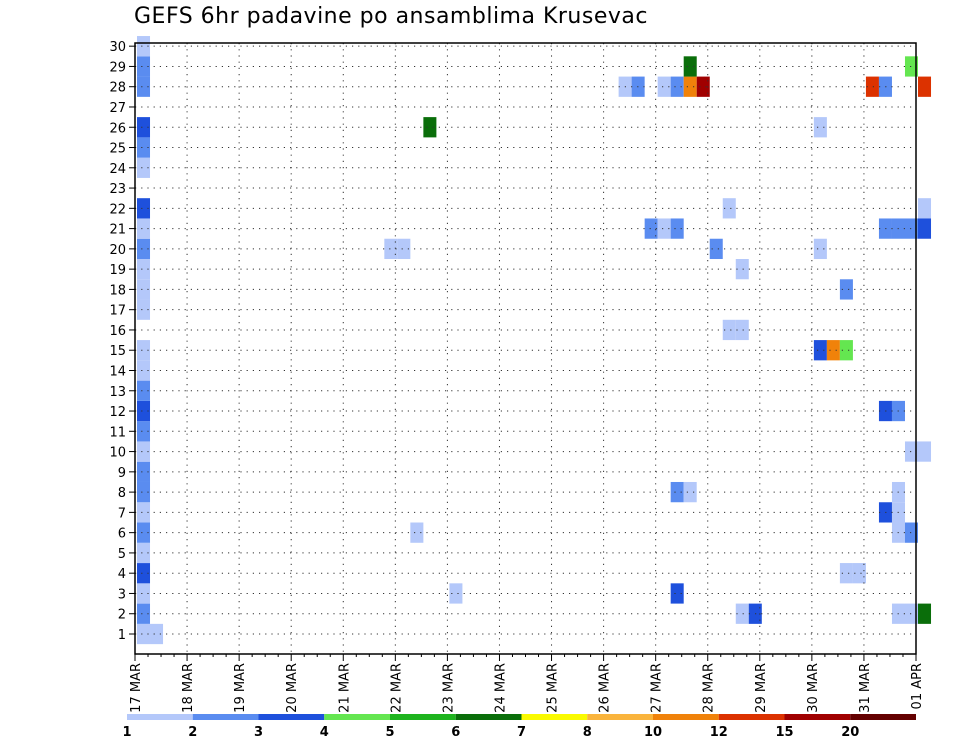 The width and height of the screenshot is (960, 742). I want to click on y-tick-label: 19, so click(117, 270).